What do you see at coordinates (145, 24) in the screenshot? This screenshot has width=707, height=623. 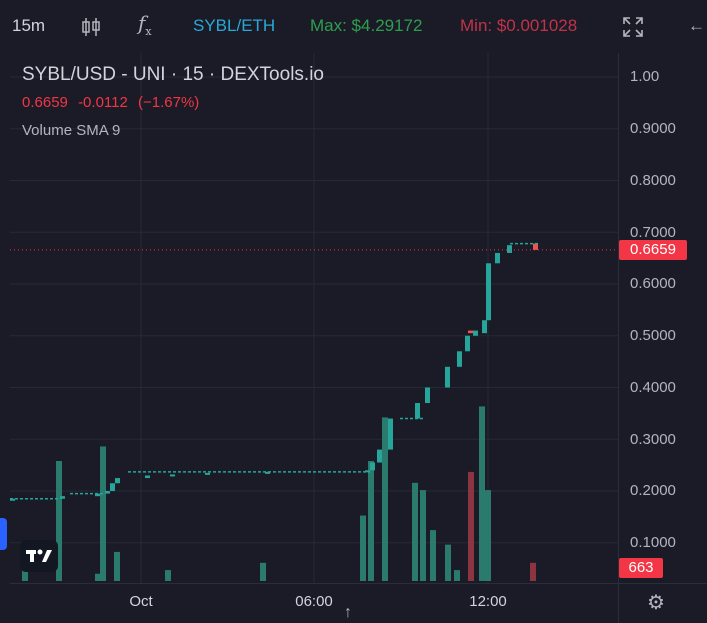 I see `fx-icon: fx` at bounding box center [145, 24].